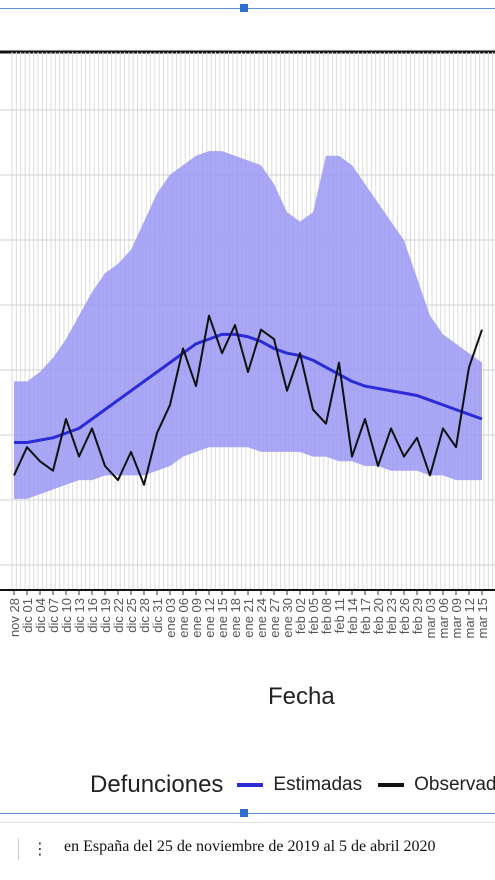 The width and height of the screenshot is (495, 880). I want to click on x-tick-label: dic 01, so click(27, 615).